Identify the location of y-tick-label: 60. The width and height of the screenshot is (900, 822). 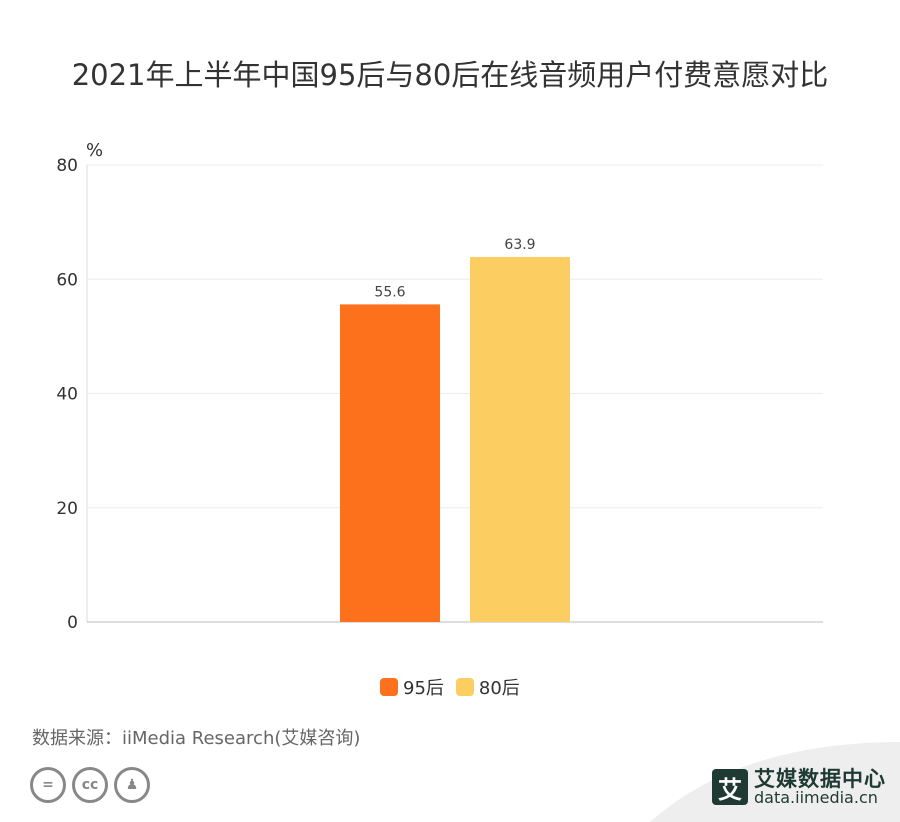
(67, 280).